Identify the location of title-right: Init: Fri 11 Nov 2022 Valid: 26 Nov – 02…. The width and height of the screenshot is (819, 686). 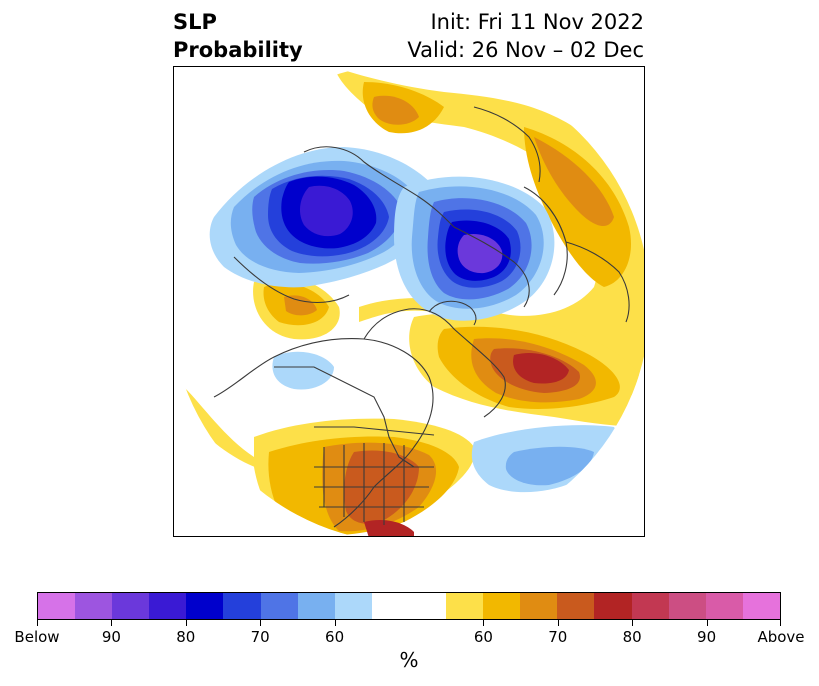
(525, 36).